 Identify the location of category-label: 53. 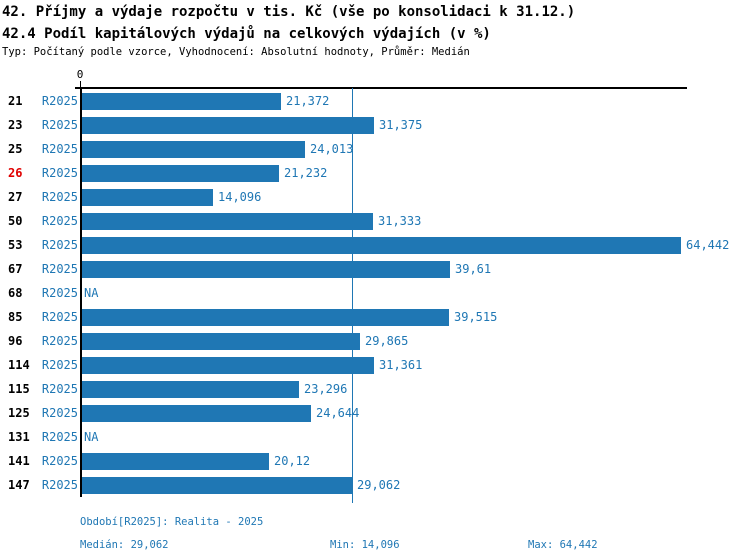
(15, 245).